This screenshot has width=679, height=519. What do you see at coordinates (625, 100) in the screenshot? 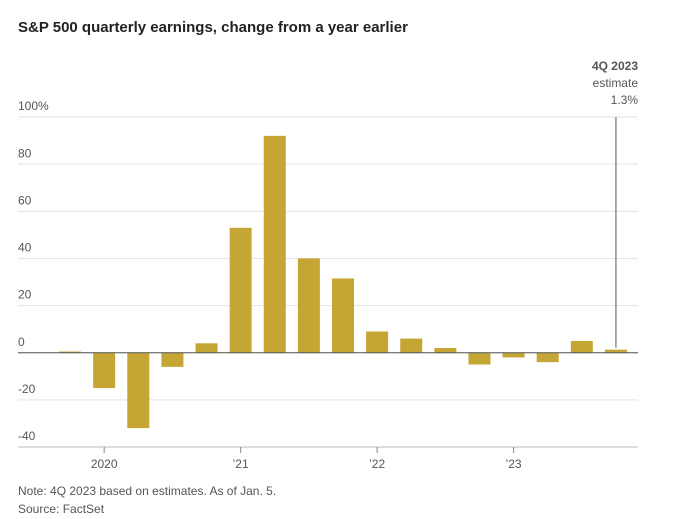
I see `annotation-value: 1.3%` at bounding box center [625, 100].